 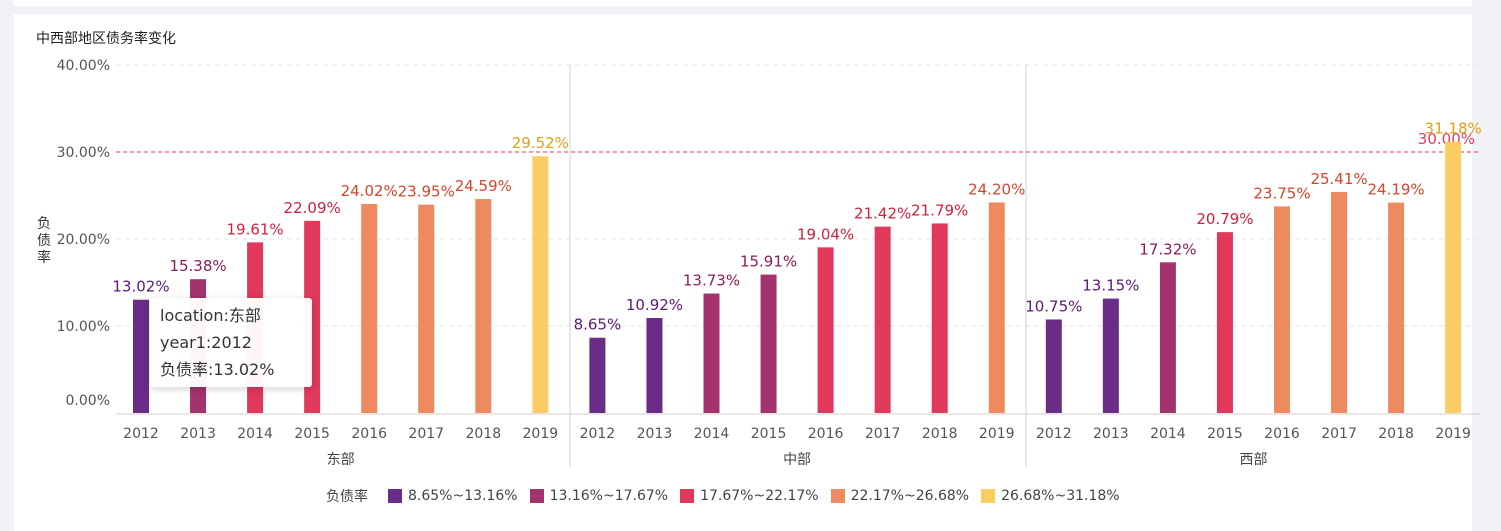 What do you see at coordinates (825, 234) in the screenshot?
I see `data-label: 19.04%` at bounding box center [825, 234].